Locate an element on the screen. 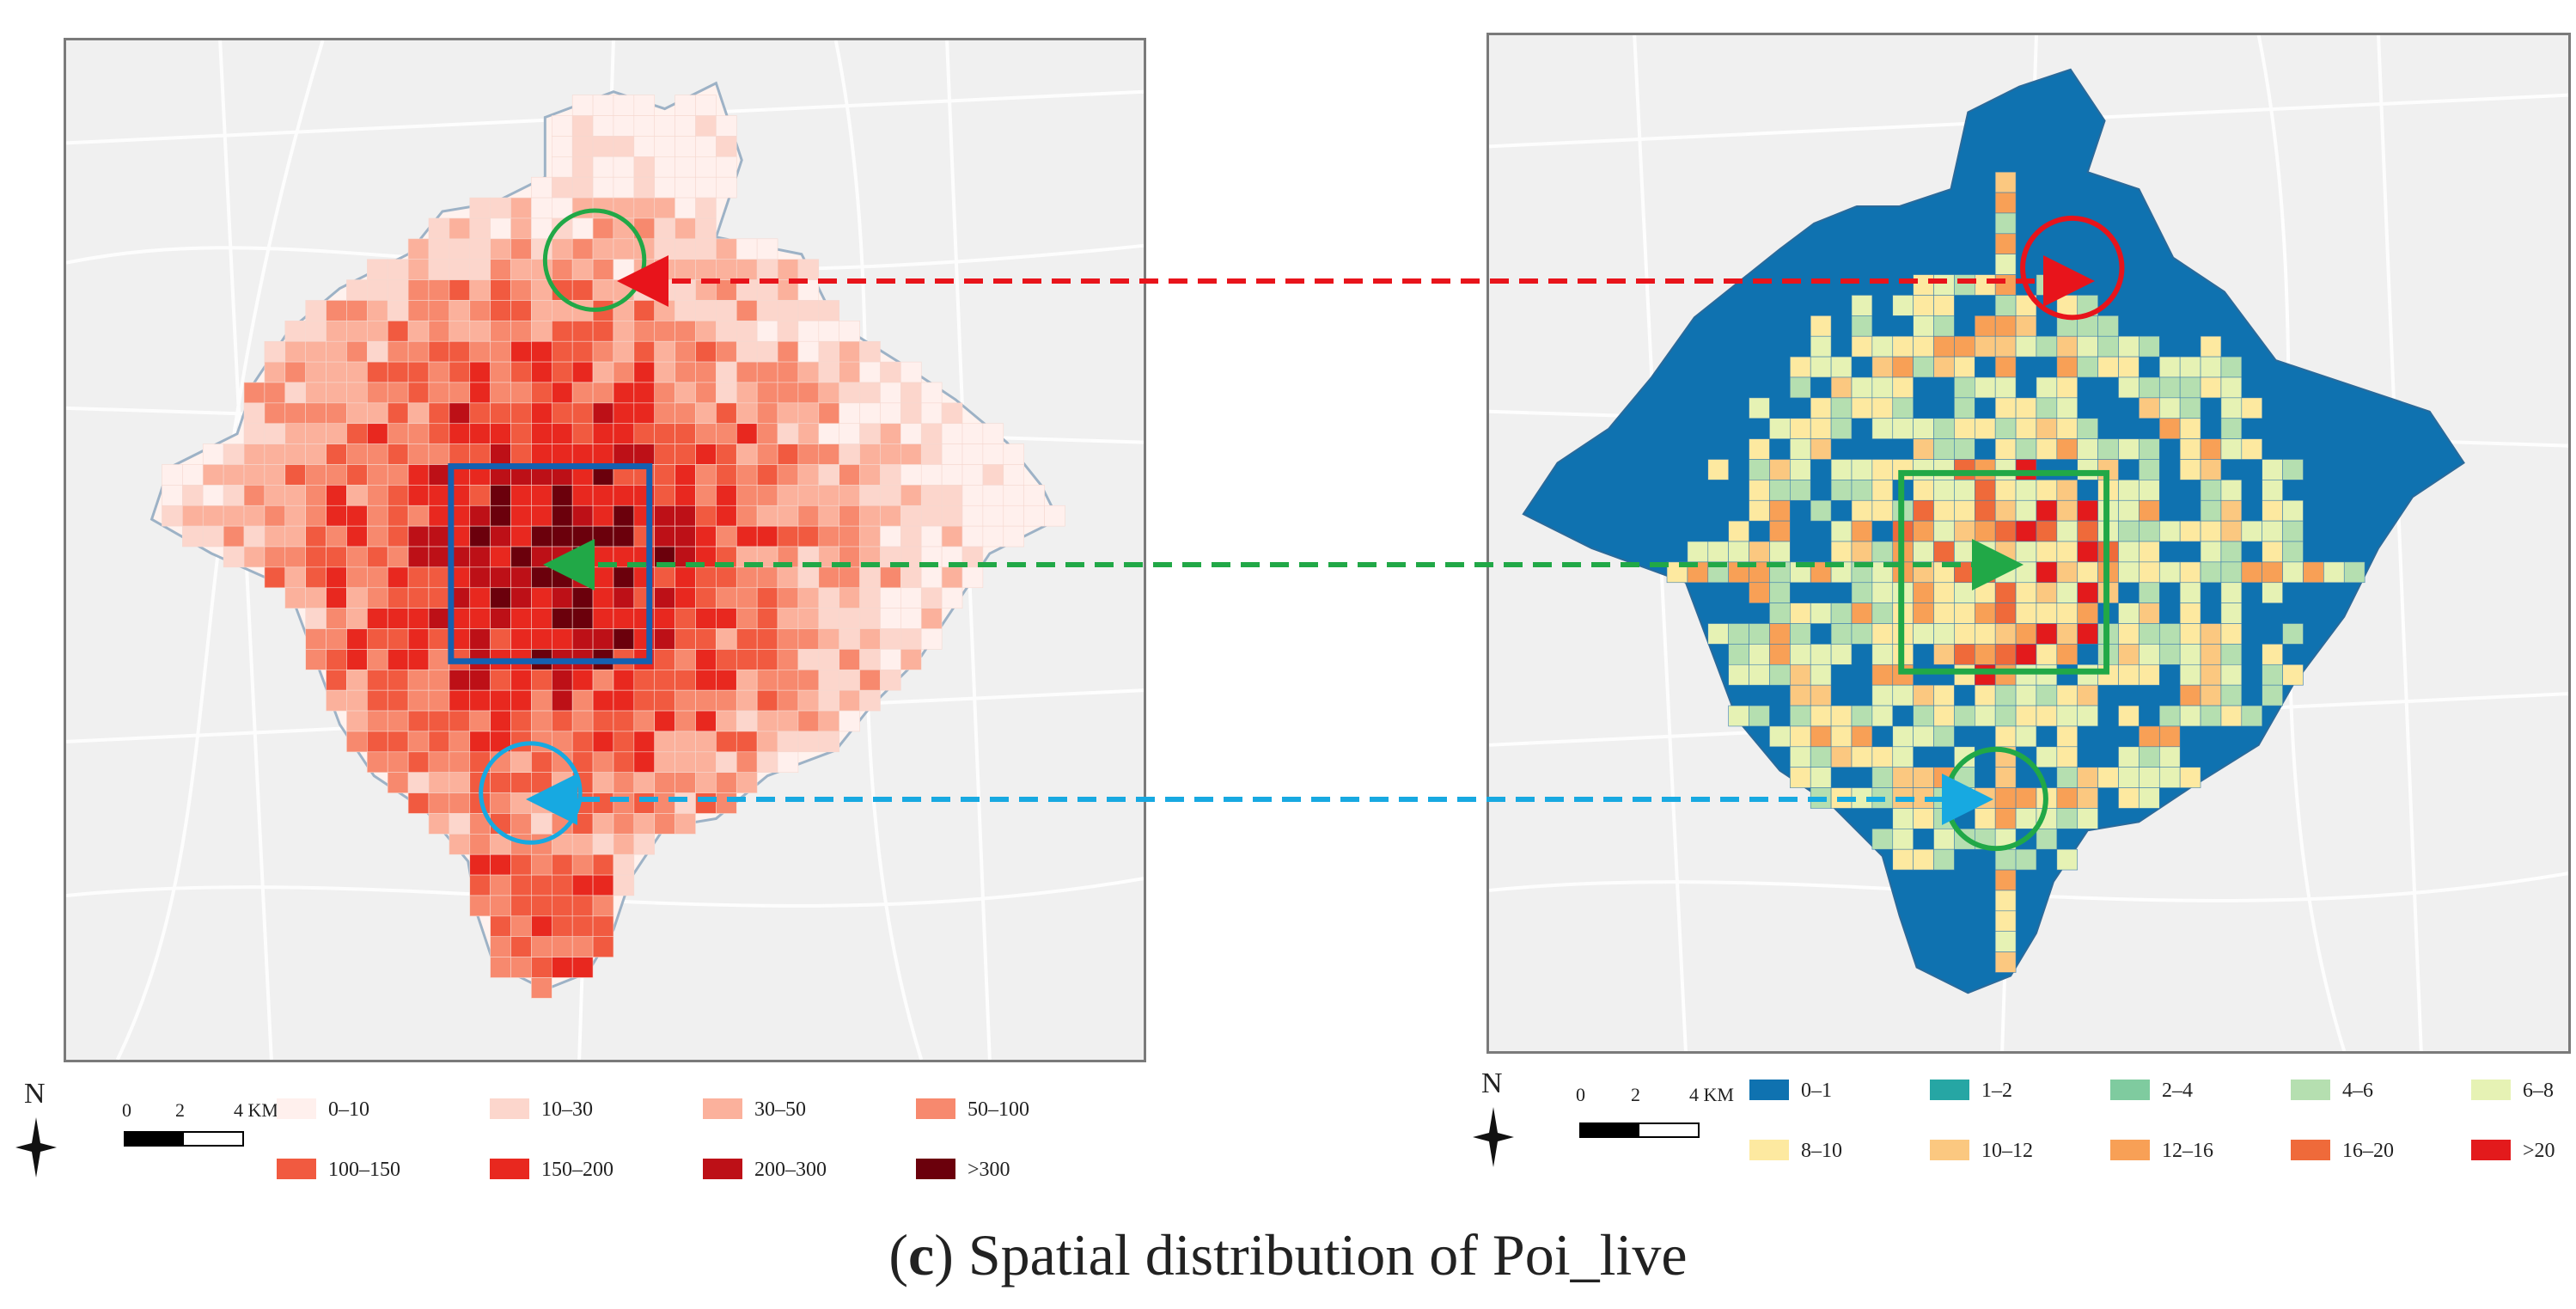 The image size is (2576, 1309). right-legend-item-label: 16–20 is located at coordinates (2368, 1151).